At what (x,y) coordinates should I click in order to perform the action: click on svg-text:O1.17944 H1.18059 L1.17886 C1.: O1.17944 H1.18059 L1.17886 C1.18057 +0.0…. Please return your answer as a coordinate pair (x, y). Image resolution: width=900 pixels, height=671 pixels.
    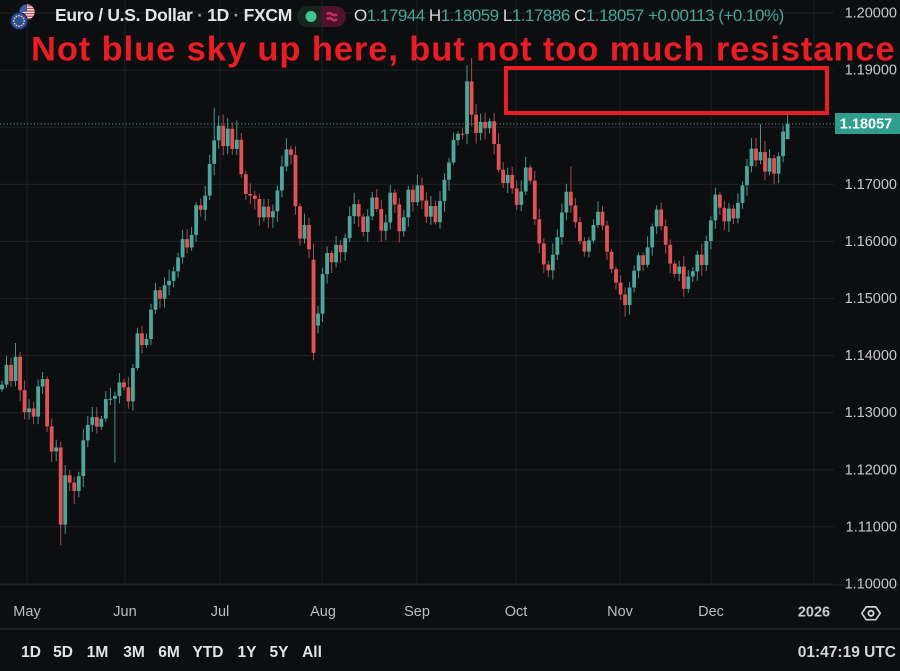
    Looking at the image, I should click on (569, 15).